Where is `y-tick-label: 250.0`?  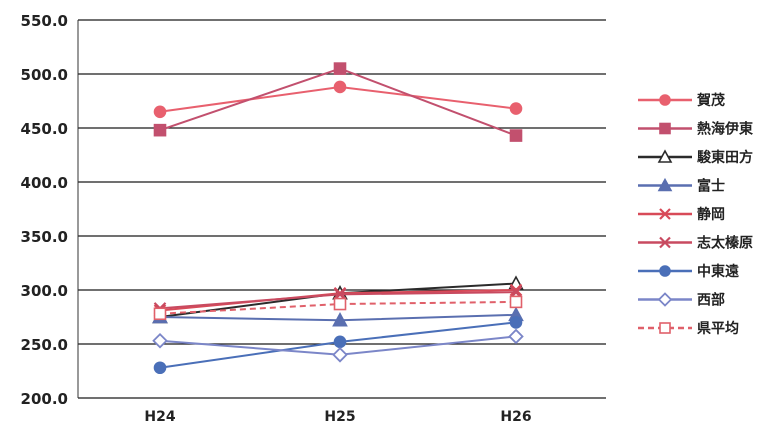 y-tick-label: 250.0 is located at coordinates (44, 345).